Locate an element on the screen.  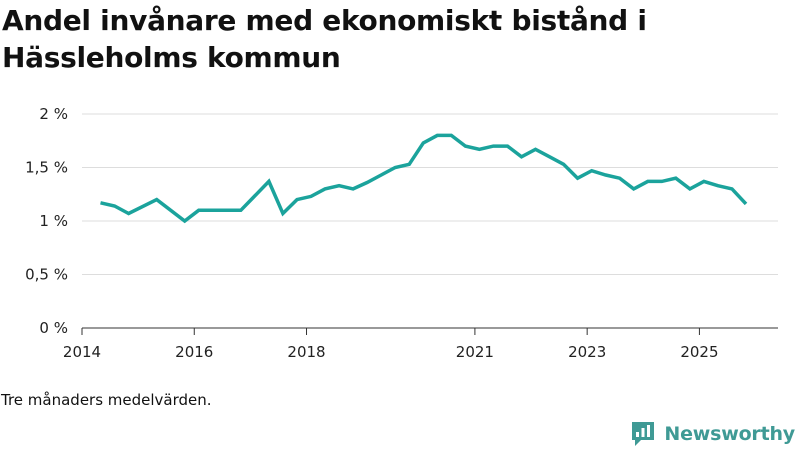
y-tick-label: 0 % is located at coordinates (53, 328).